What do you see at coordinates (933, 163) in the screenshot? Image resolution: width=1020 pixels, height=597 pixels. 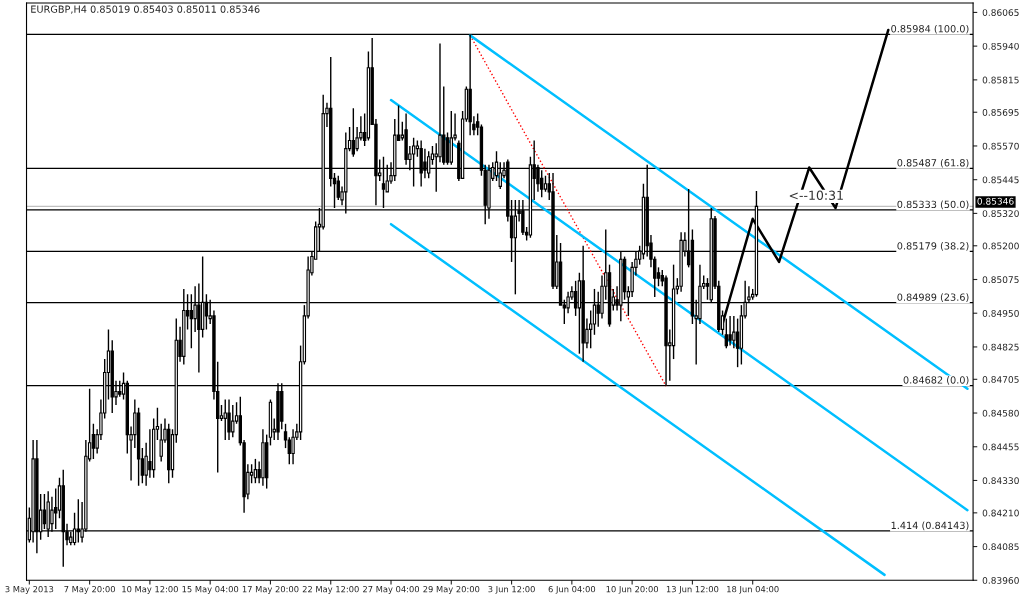 I see `ref-line-label: 0.85487 (61.8)` at bounding box center [933, 163].